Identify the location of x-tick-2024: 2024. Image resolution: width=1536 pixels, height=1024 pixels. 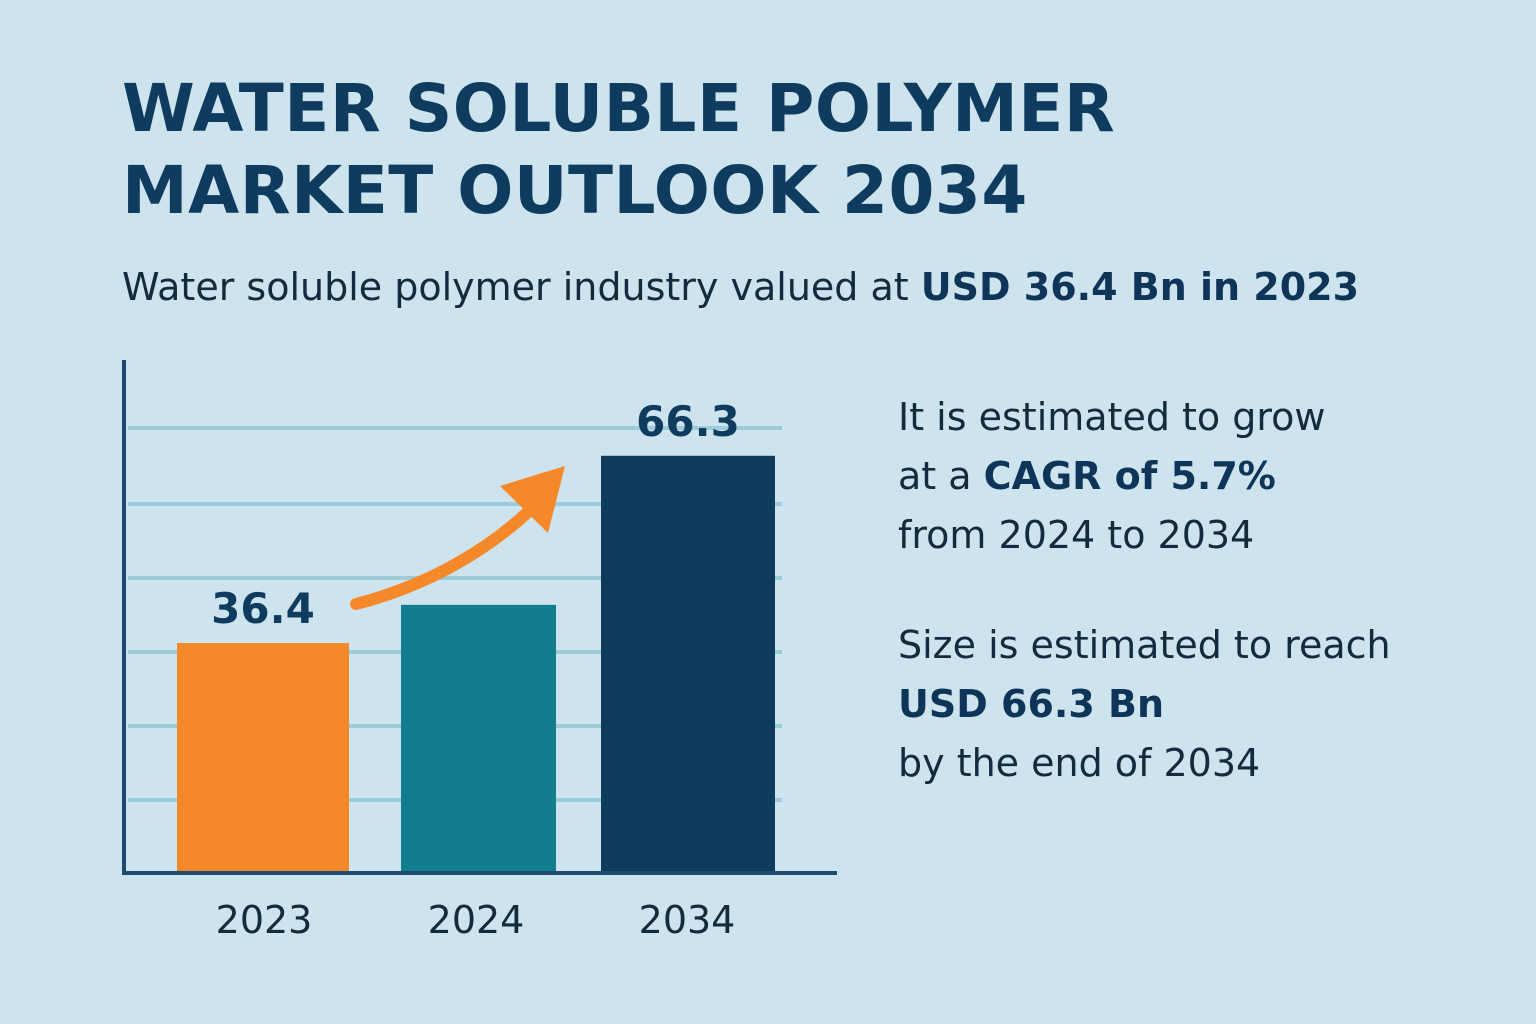
(476, 920).